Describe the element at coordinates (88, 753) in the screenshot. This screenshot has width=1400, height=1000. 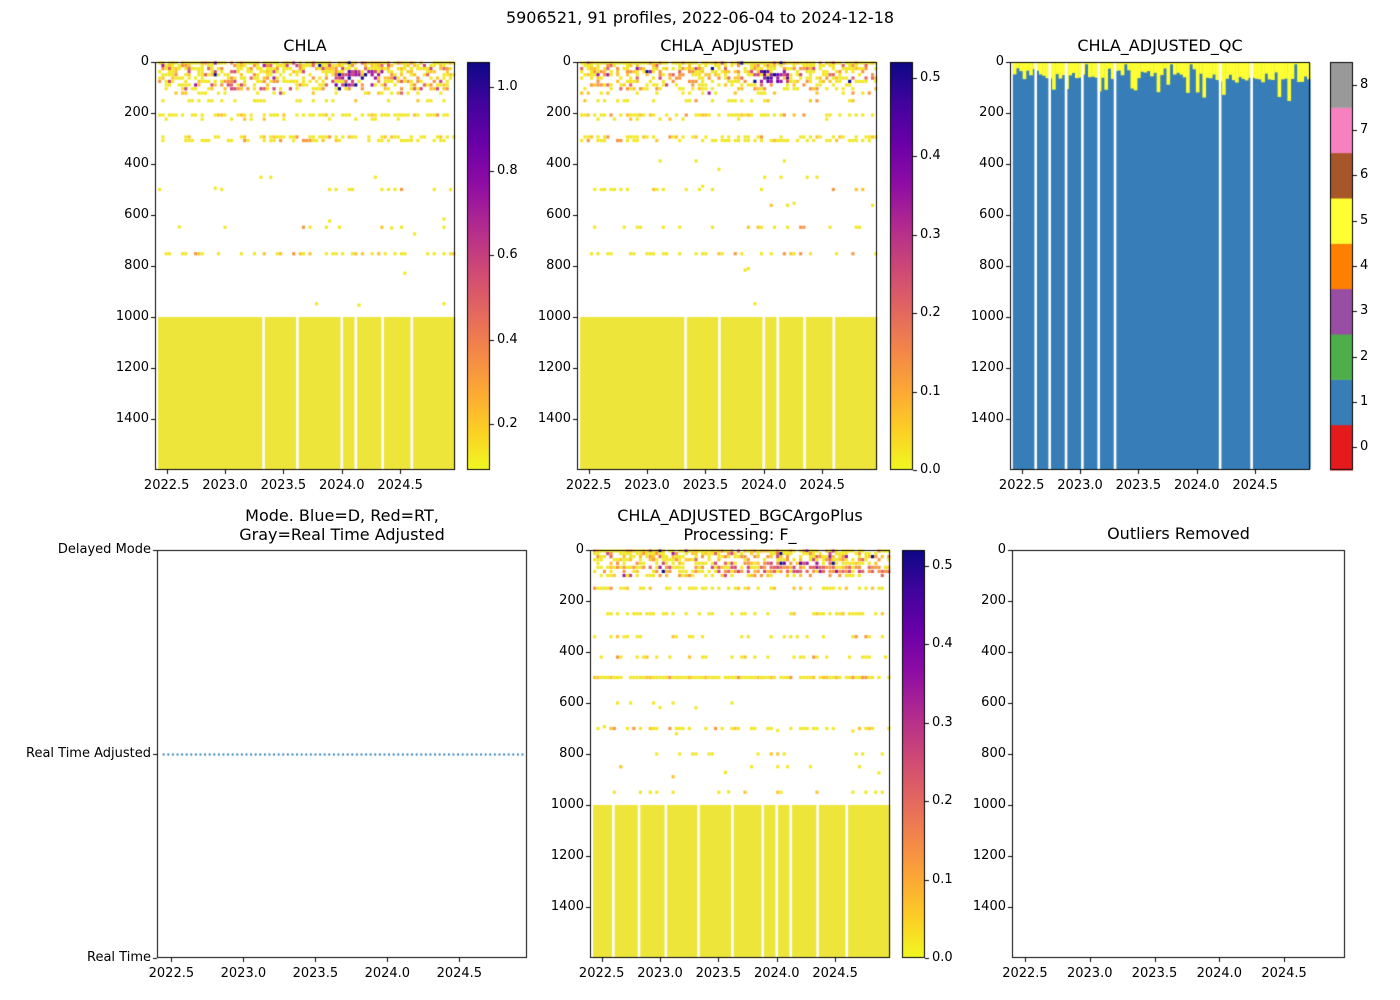
I see `y-tick-label: Real Time Adjusted` at that location.